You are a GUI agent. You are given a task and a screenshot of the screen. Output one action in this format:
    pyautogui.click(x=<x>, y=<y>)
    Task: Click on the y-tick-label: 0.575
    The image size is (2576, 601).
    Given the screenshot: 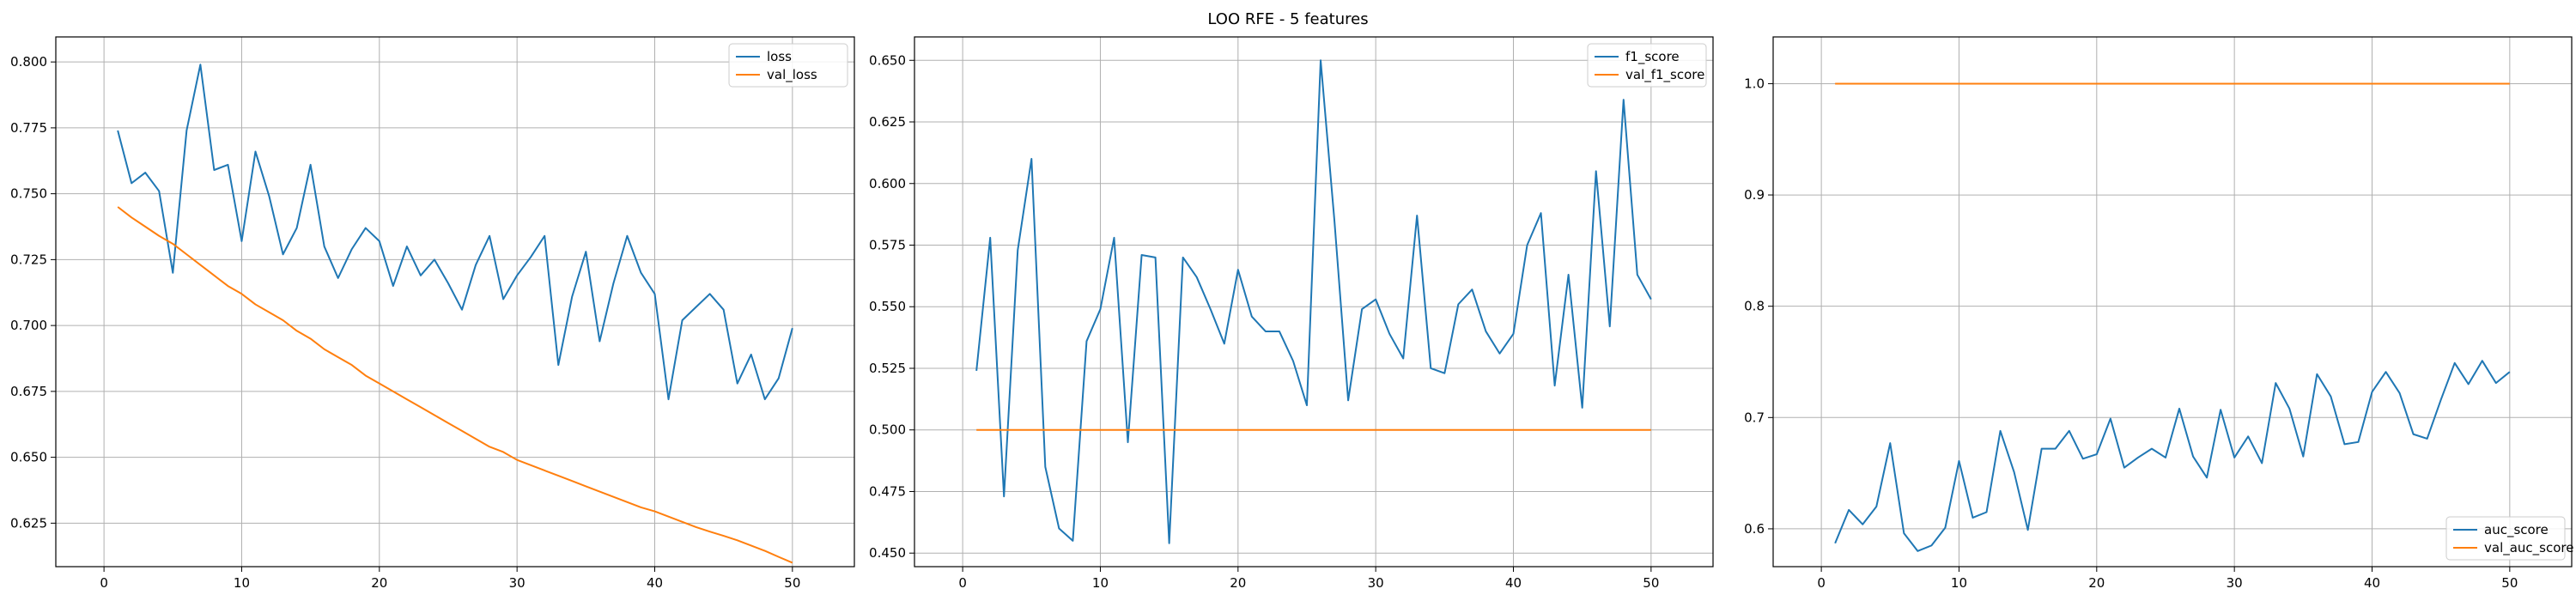 What is the action you would take?
    pyautogui.click(x=888, y=245)
    